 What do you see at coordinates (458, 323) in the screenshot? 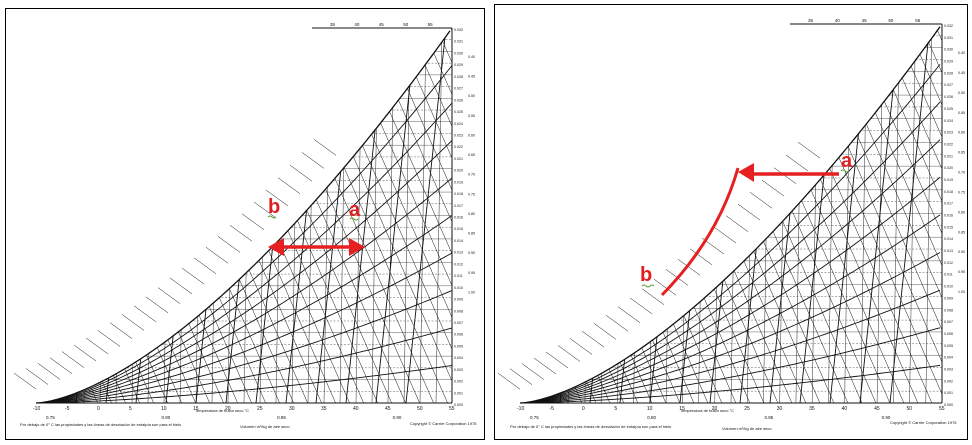
I see `humidity-tick-label: 0.007` at bounding box center [458, 323].